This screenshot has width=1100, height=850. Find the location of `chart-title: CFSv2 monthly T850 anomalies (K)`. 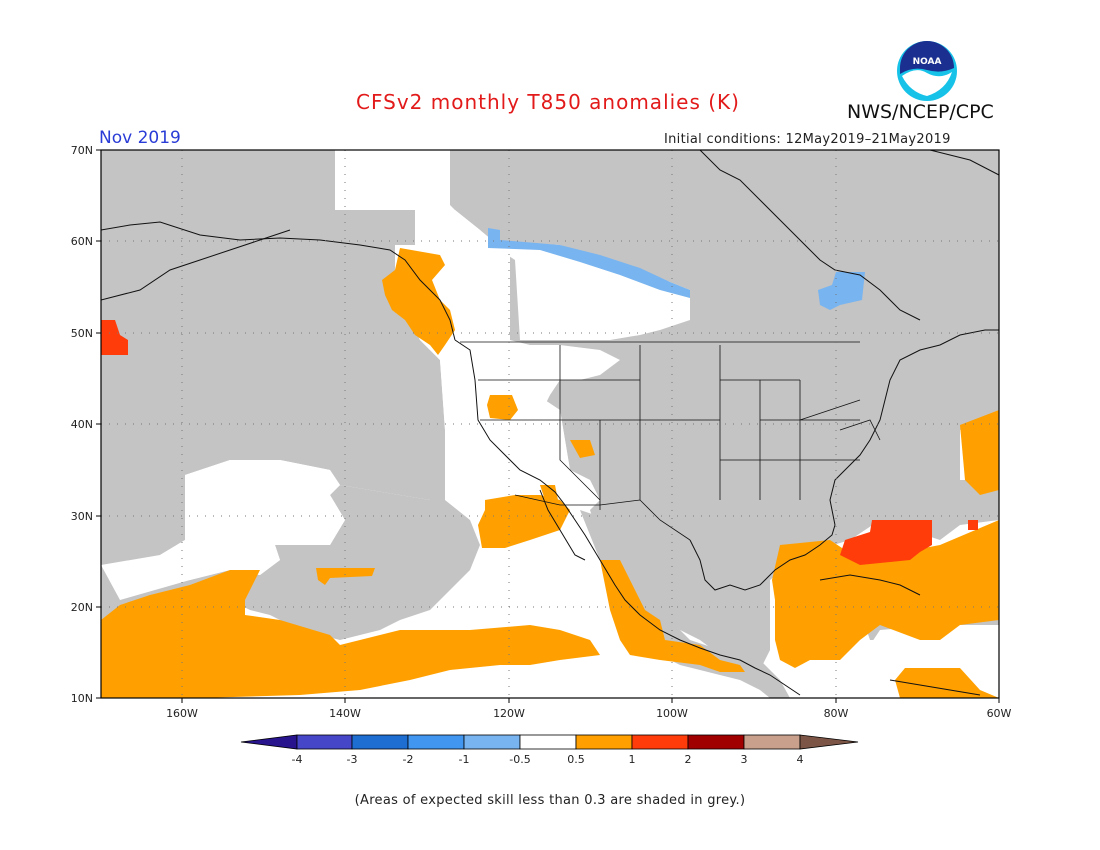

chart-title: CFSv2 monthly T850 anomalies (K) is located at coordinates (548, 102).